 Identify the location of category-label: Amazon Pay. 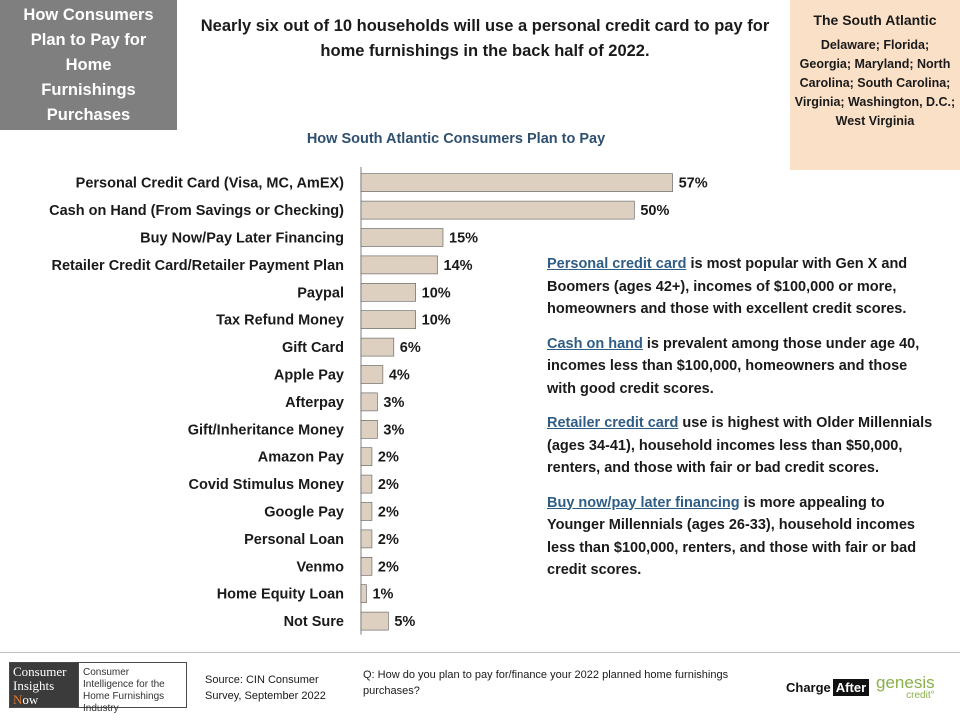
(301, 458).